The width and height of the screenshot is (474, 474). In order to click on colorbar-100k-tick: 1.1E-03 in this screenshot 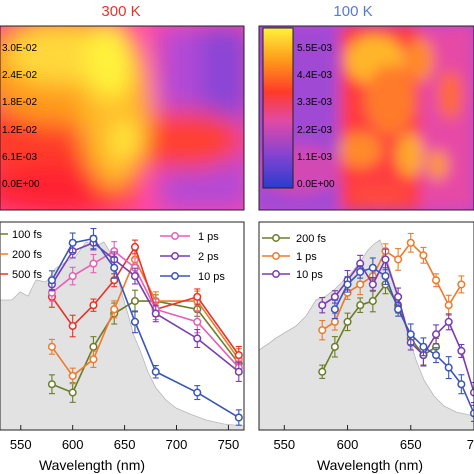, I will do `click(314, 157)`.